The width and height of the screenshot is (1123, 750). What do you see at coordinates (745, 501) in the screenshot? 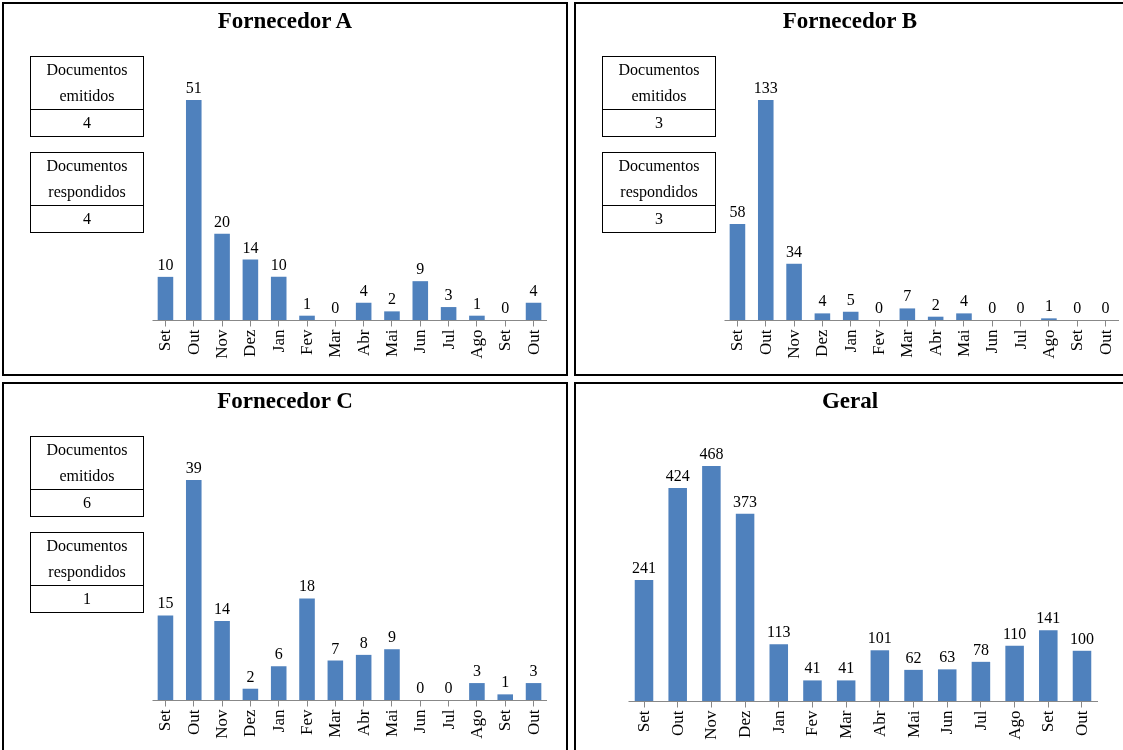
I see `data-label: 373` at bounding box center [745, 501].